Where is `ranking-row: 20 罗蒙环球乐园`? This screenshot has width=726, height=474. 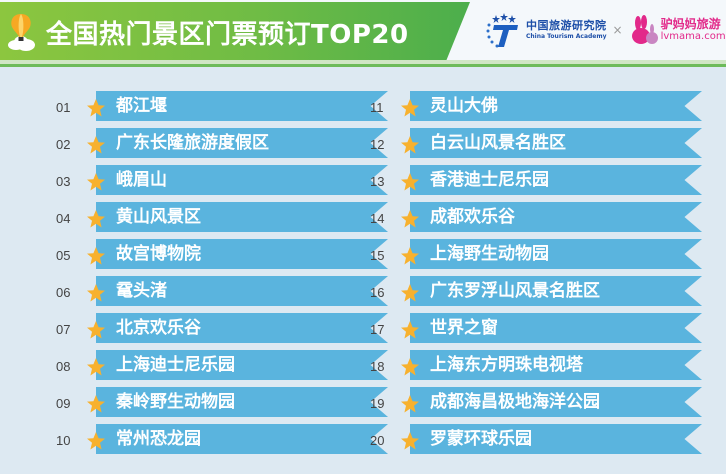 ranking-row: 20 罗蒙环球乐园 is located at coordinates (536, 440).